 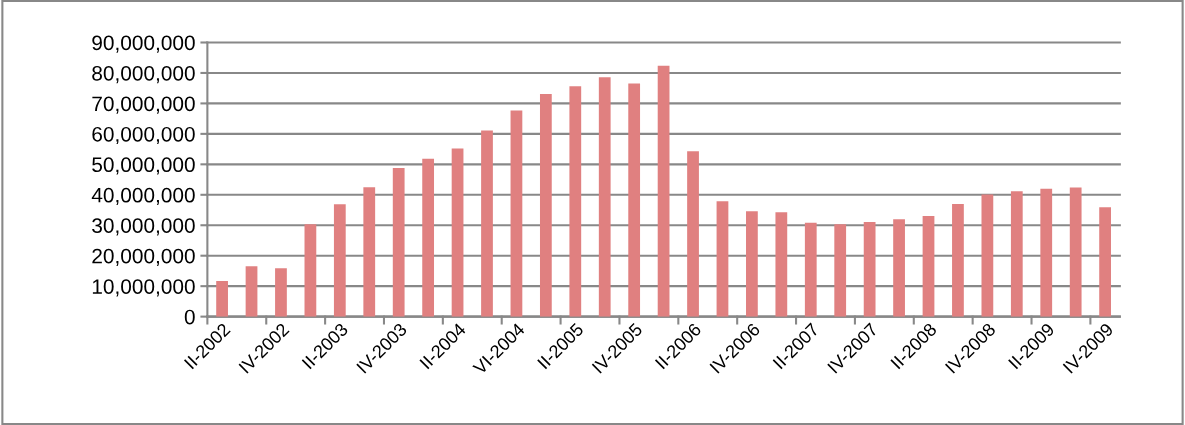 What do you see at coordinates (143, 105) in the screenshot?
I see `y-tick-label: 70,000,000` at bounding box center [143, 105].